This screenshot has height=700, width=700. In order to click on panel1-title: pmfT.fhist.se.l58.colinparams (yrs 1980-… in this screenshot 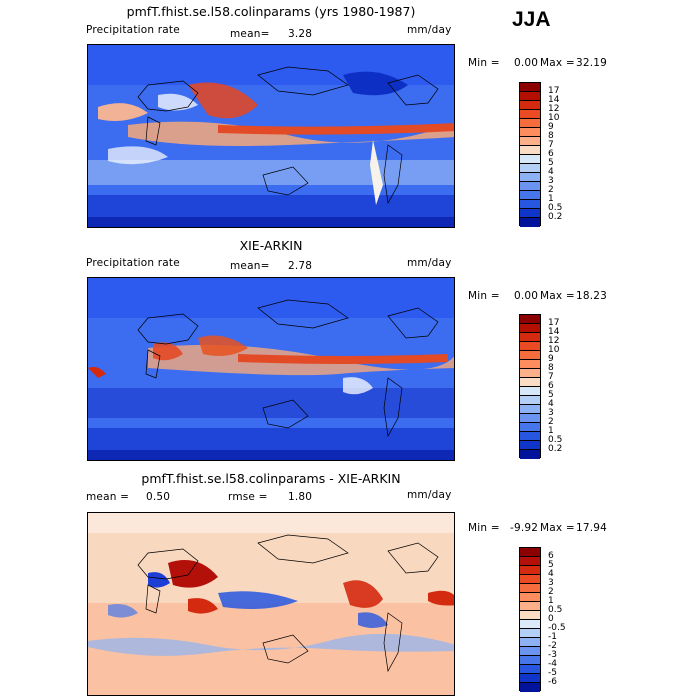, I will do `click(271, 11)`.